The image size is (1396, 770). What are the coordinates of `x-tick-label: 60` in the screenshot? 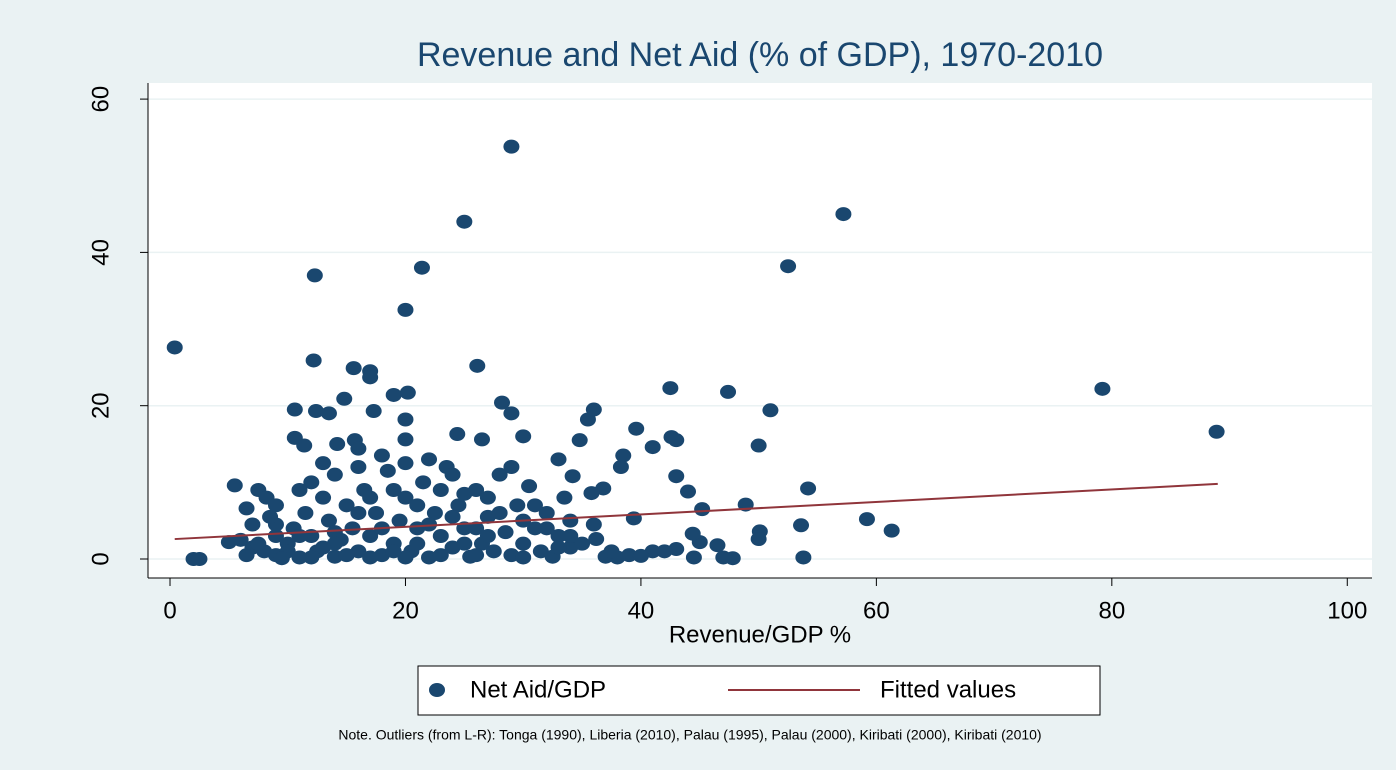 It's located at (876, 610).